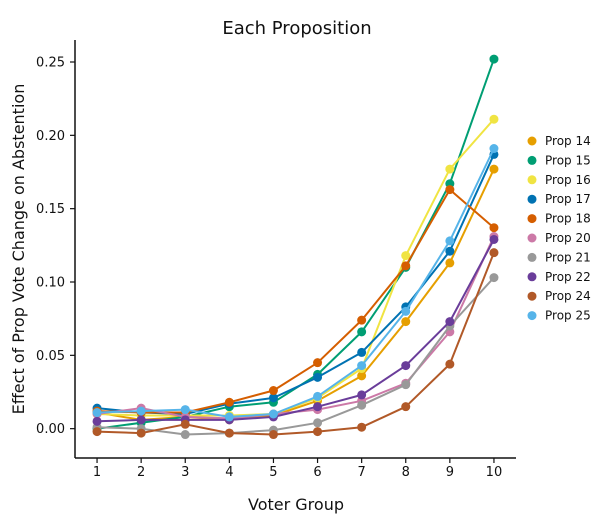 The width and height of the screenshot is (600, 525). Describe the element at coordinates (50, 209) in the screenshot. I see `y-tick-label: 0.15` at that location.